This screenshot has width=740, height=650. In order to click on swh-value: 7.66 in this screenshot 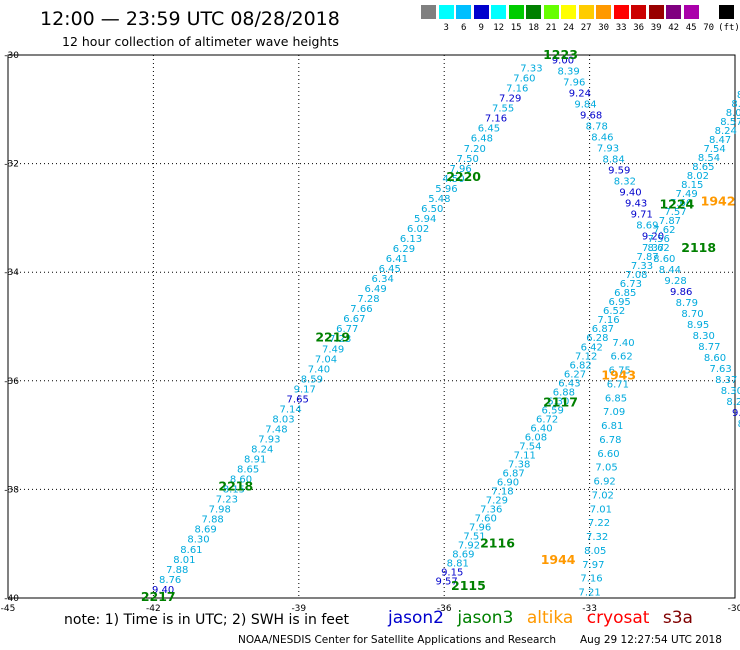, I will do `click(361, 309)`.